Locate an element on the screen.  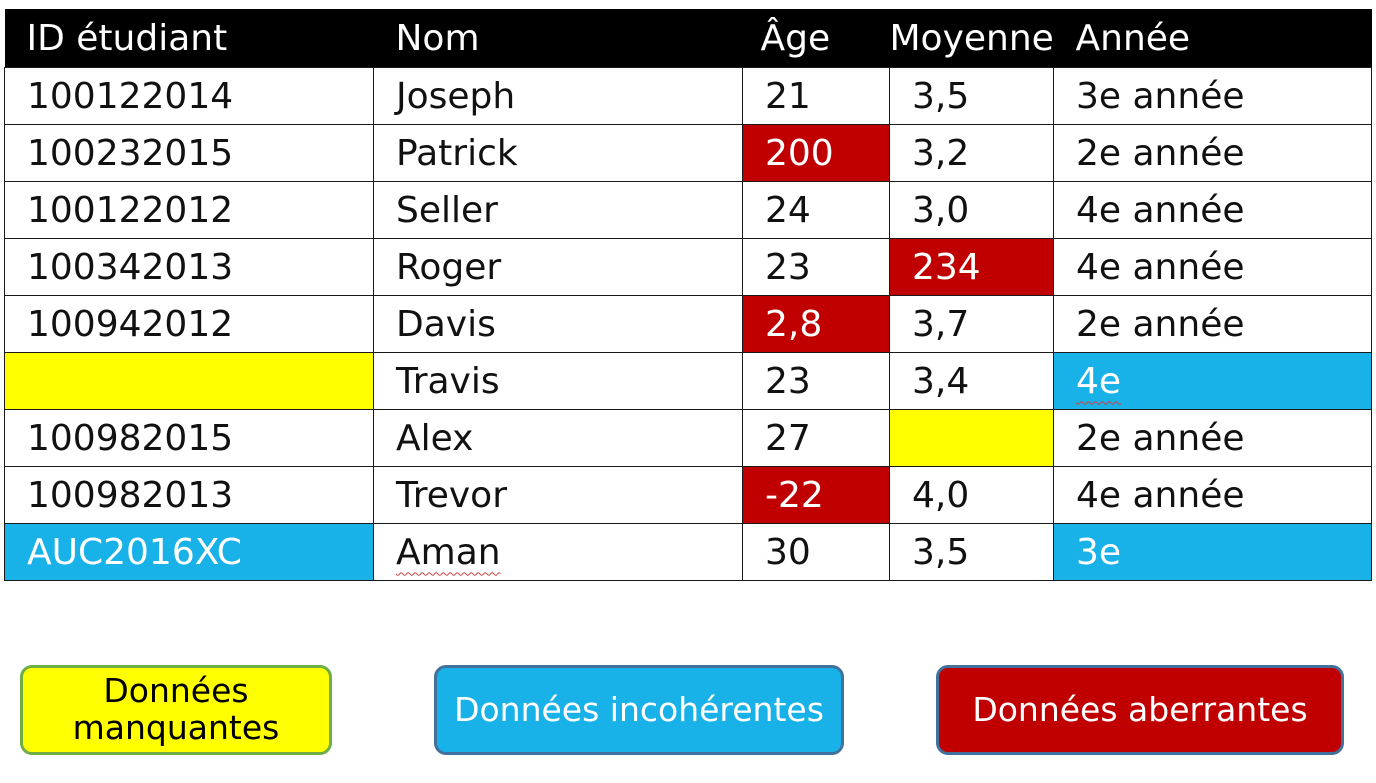
header-name: Nom is located at coordinates (558, 38).